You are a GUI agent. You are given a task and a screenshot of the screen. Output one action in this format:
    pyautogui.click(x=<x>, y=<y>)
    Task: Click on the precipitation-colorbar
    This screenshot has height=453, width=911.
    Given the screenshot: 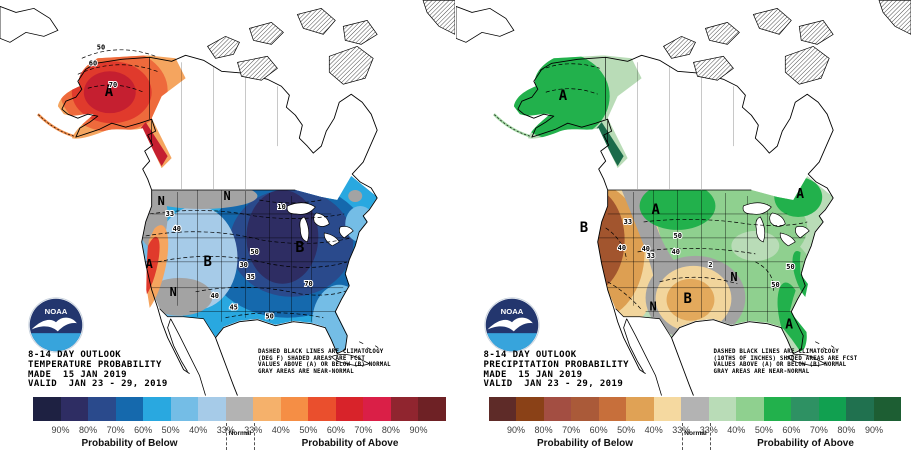 What is the action you would take?
    pyautogui.click(x=695, y=409)
    